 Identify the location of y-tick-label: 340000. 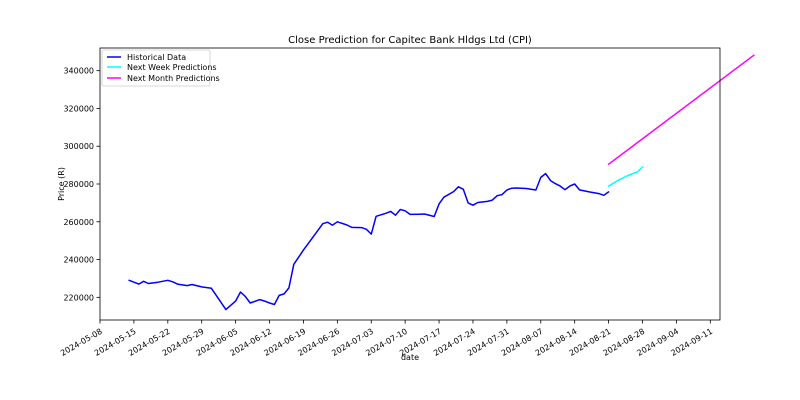
(78, 71).